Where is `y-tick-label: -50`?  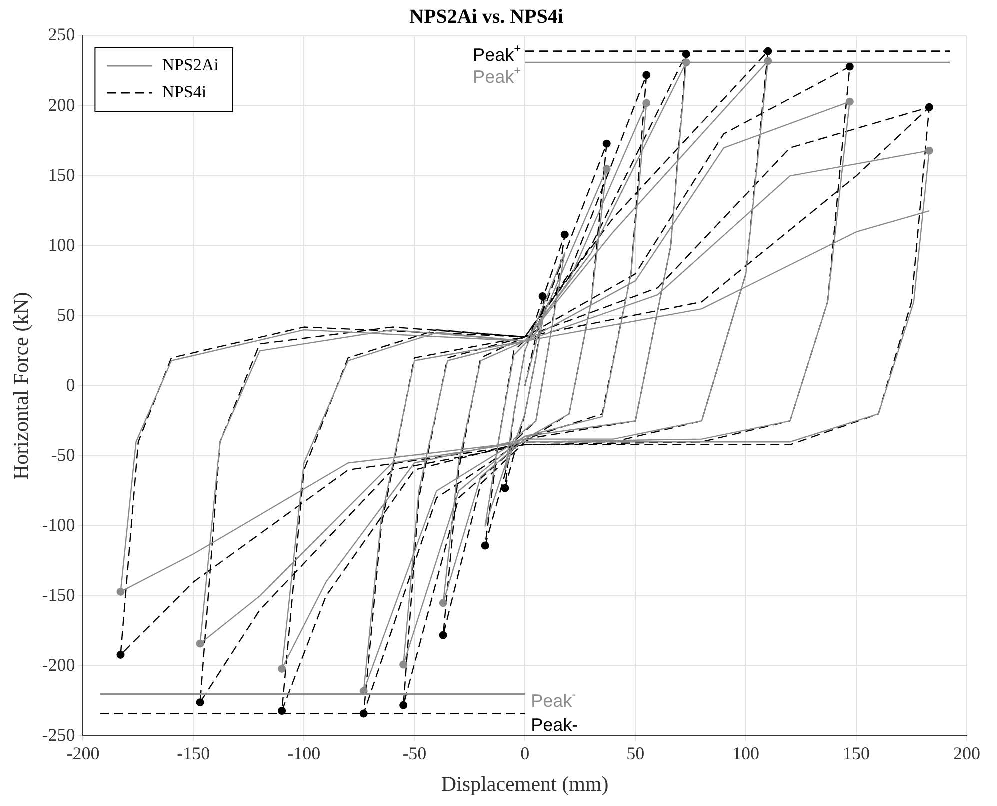
y-tick-label: -50 is located at coordinates (63, 454).